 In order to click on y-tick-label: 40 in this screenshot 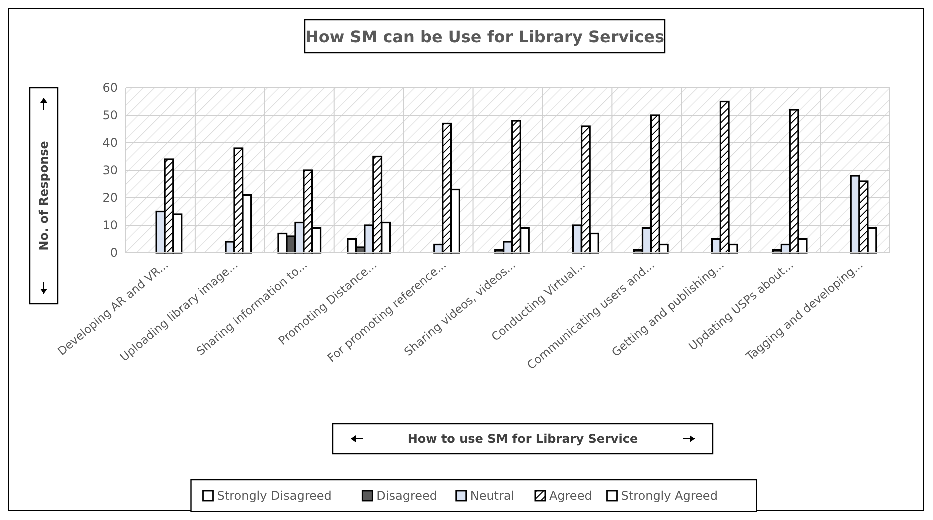, I will do `click(110, 143)`.